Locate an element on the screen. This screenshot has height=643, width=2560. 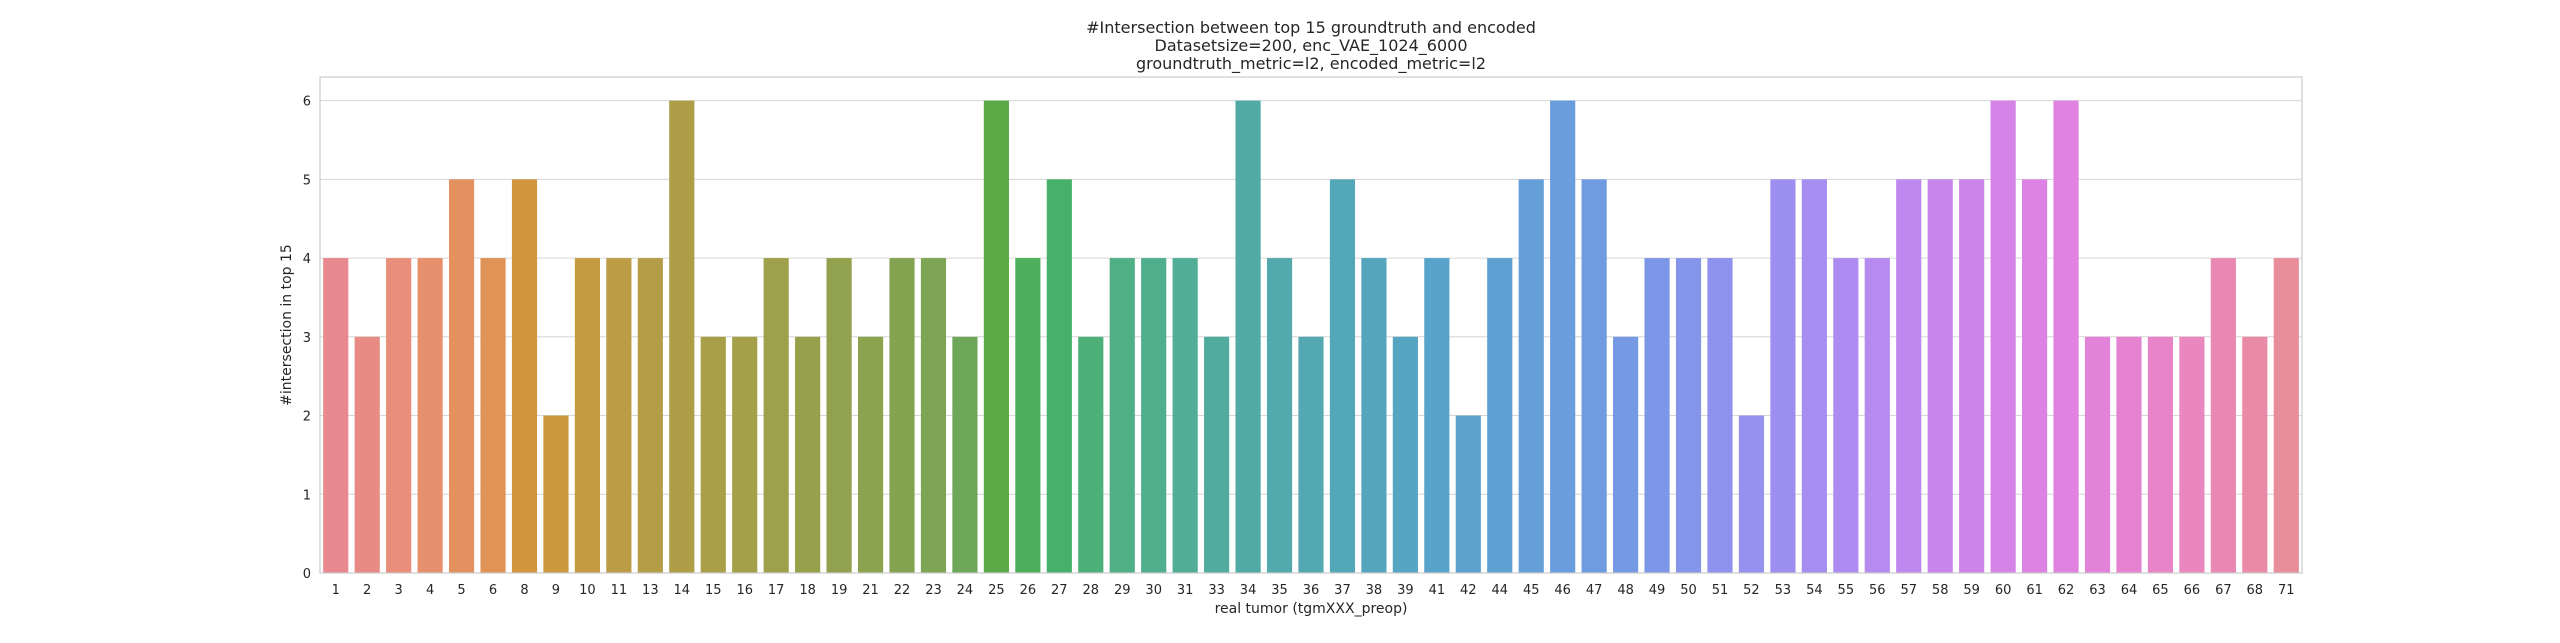
x-tick-label: 19 is located at coordinates (839, 590).